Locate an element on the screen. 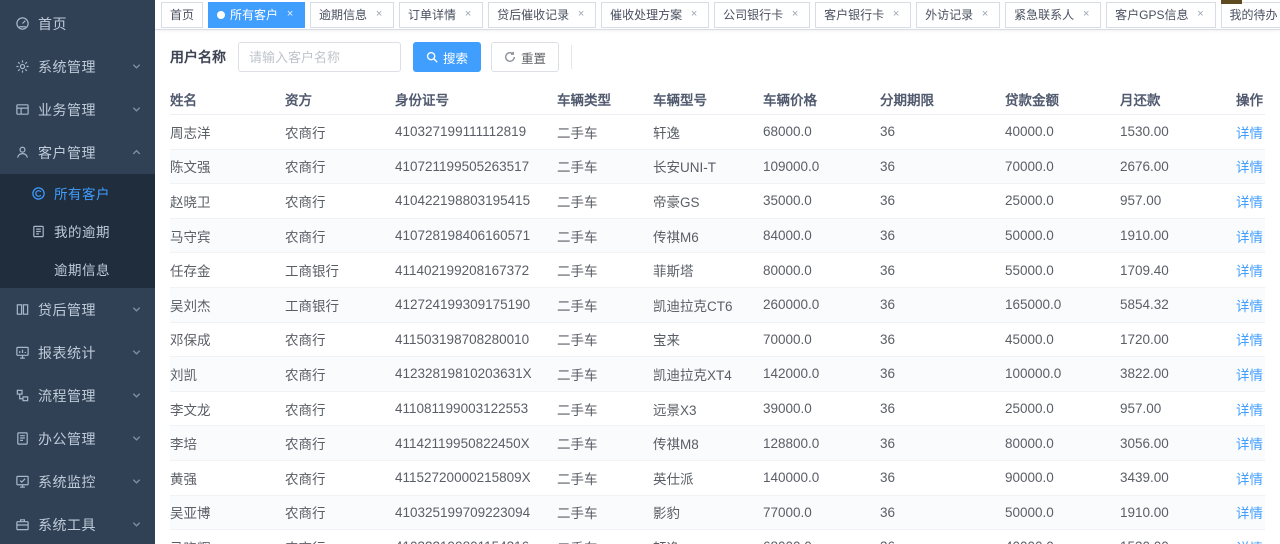  table-cell: 工商银行 is located at coordinates (312, 272).